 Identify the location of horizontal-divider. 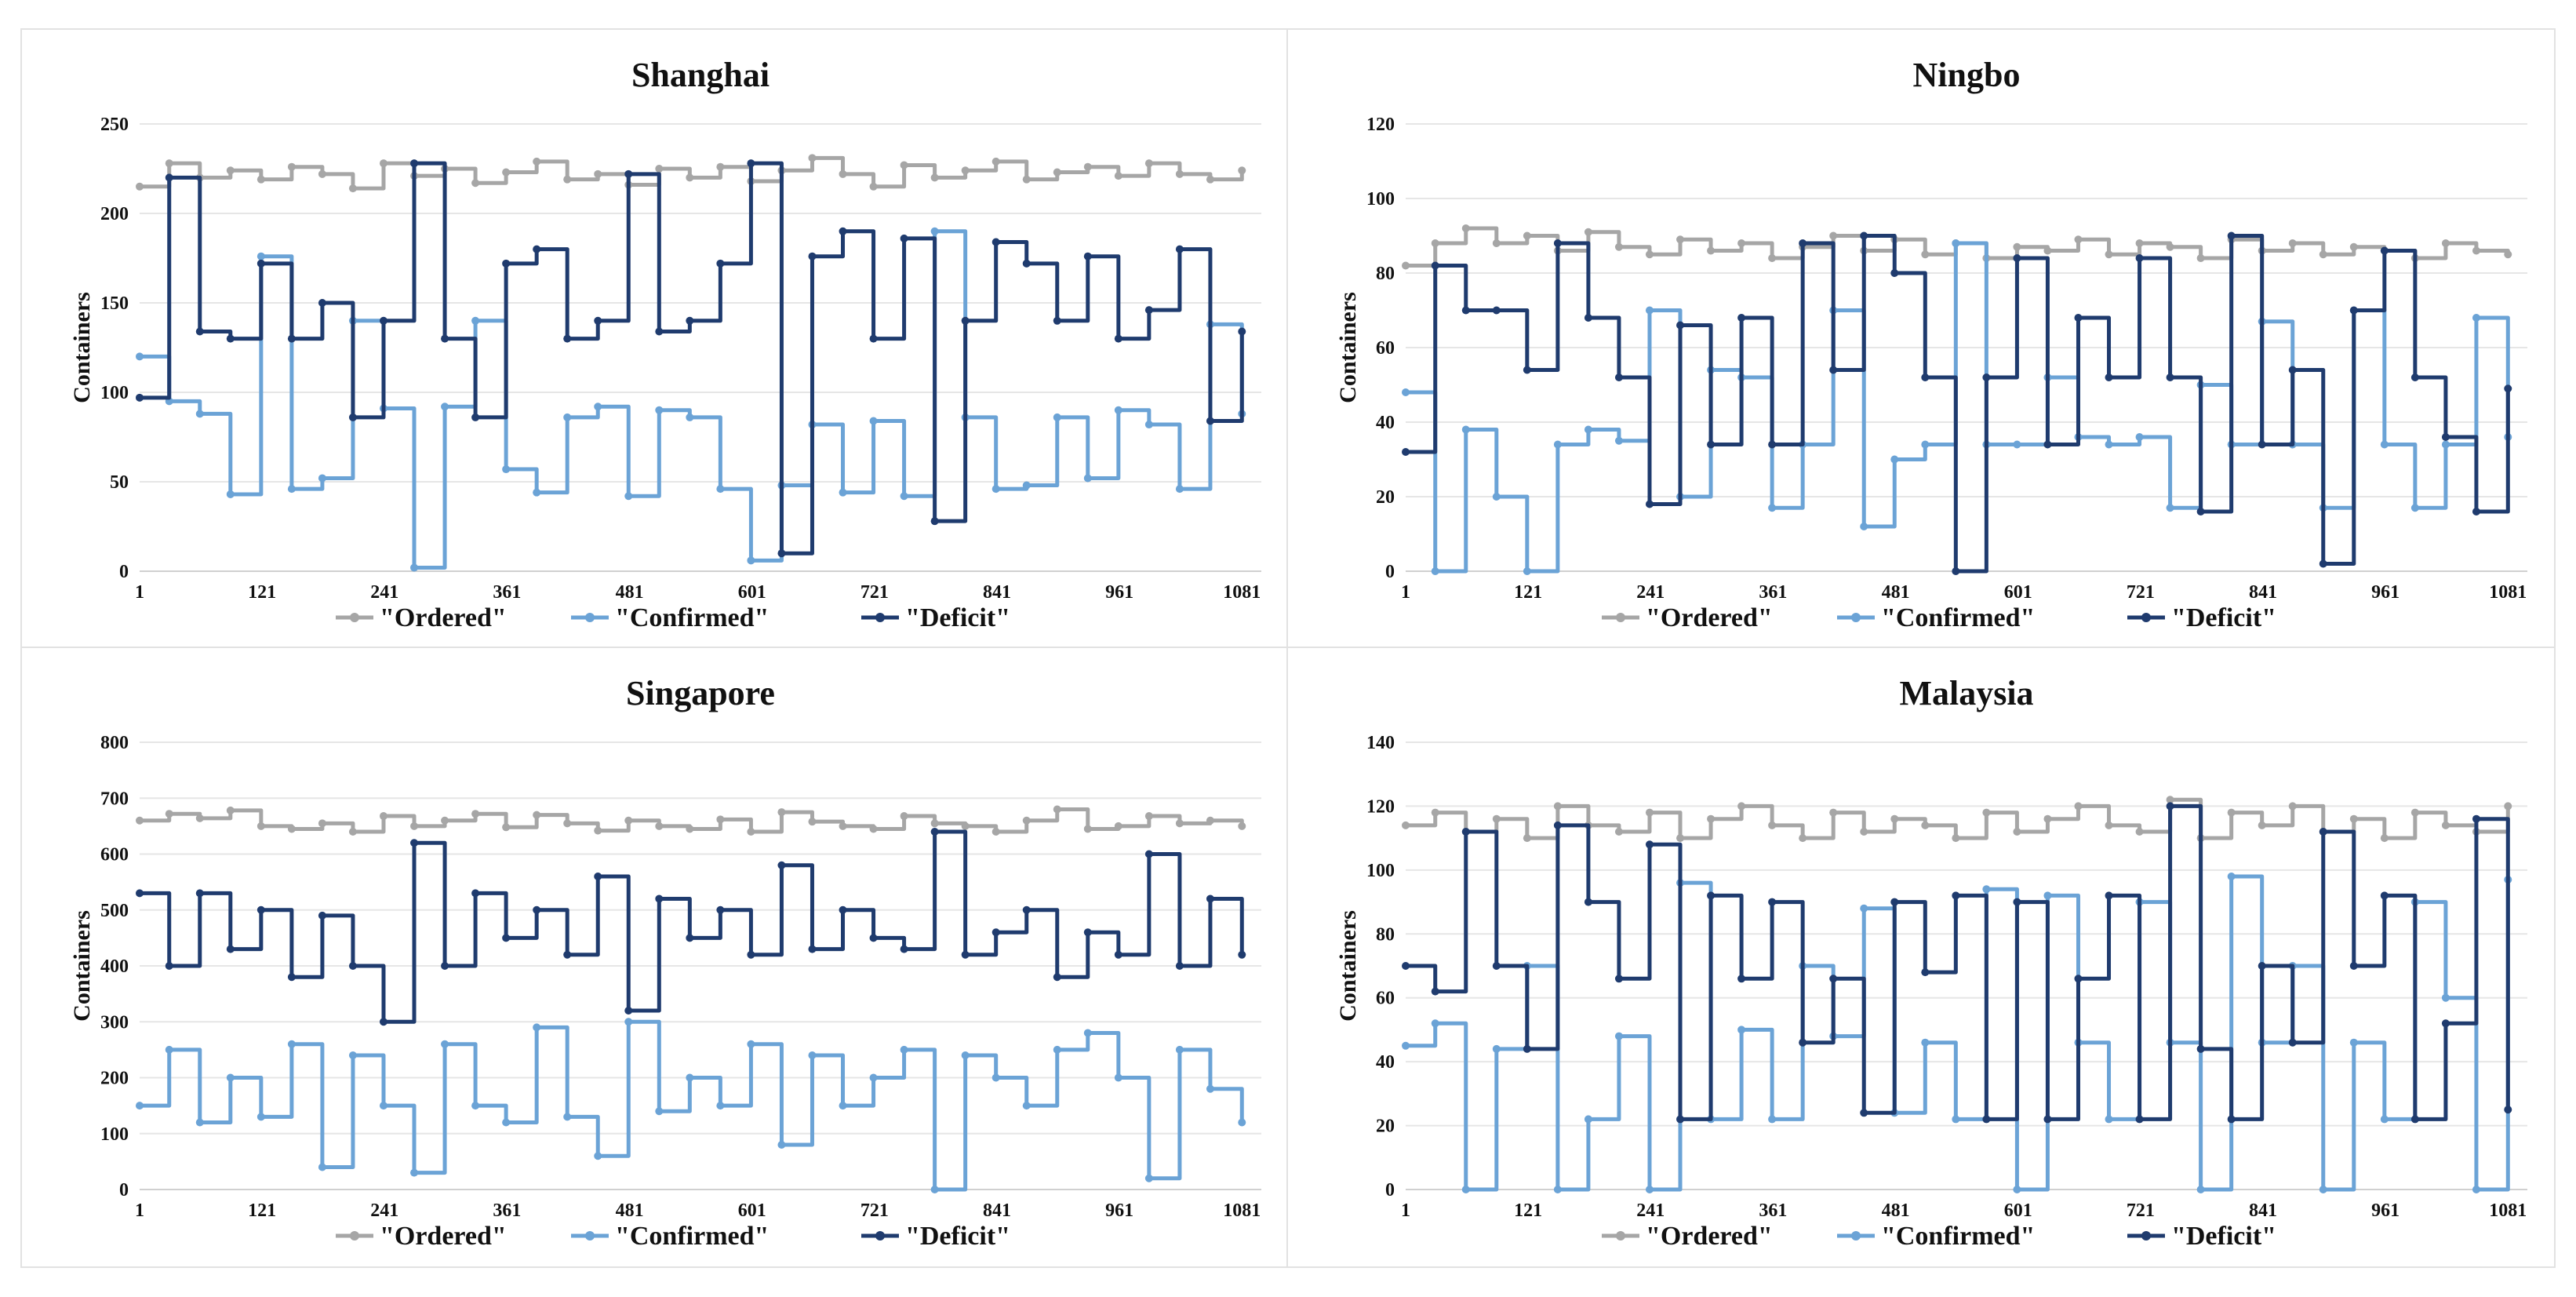
(1288, 647).